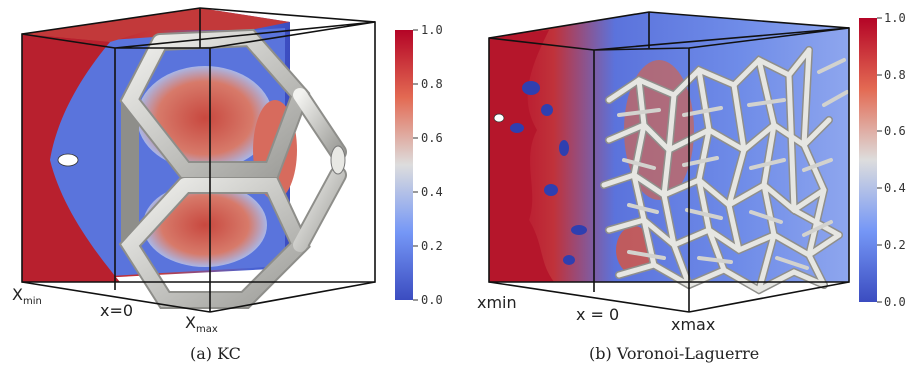 This screenshot has height=378, width=918. What do you see at coordinates (879, 160) in the screenshot?
I see `voronoi-colorbar-ticks` at bounding box center [879, 160].